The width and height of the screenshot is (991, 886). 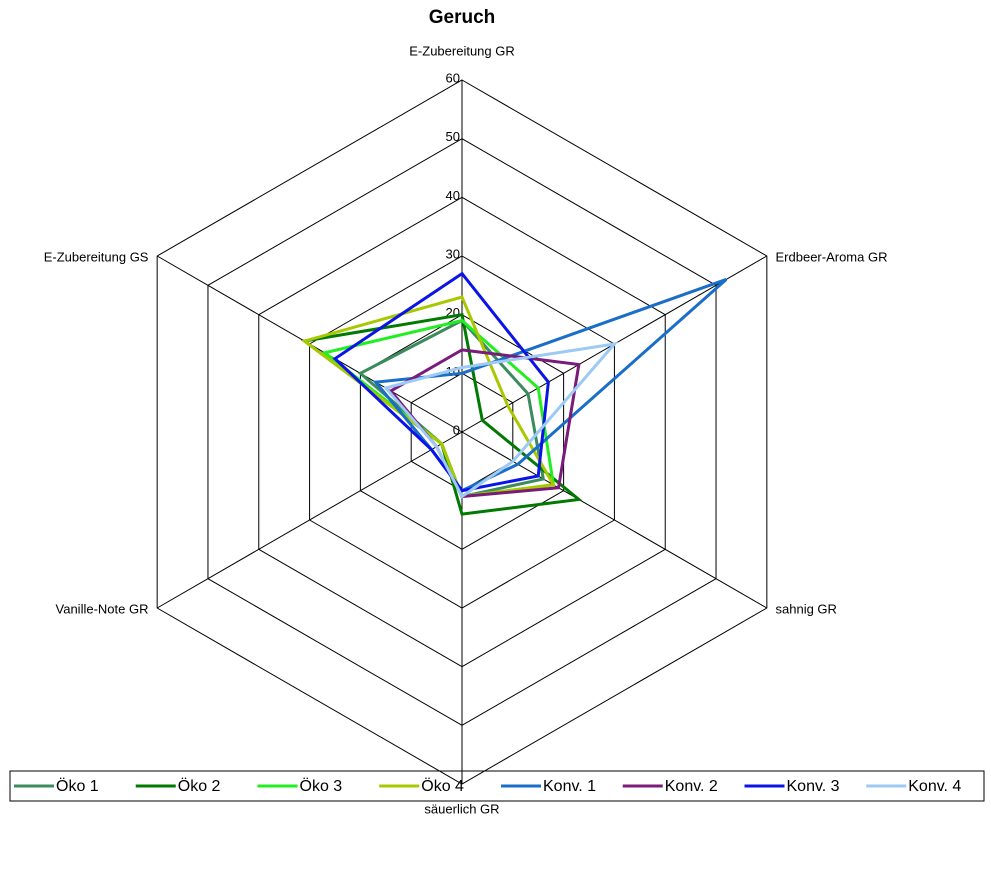 What do you see at coordinates (461, 808) in the screenshot?
I see `axis-label: säuerlich GR` at bounding box center [461, 808].